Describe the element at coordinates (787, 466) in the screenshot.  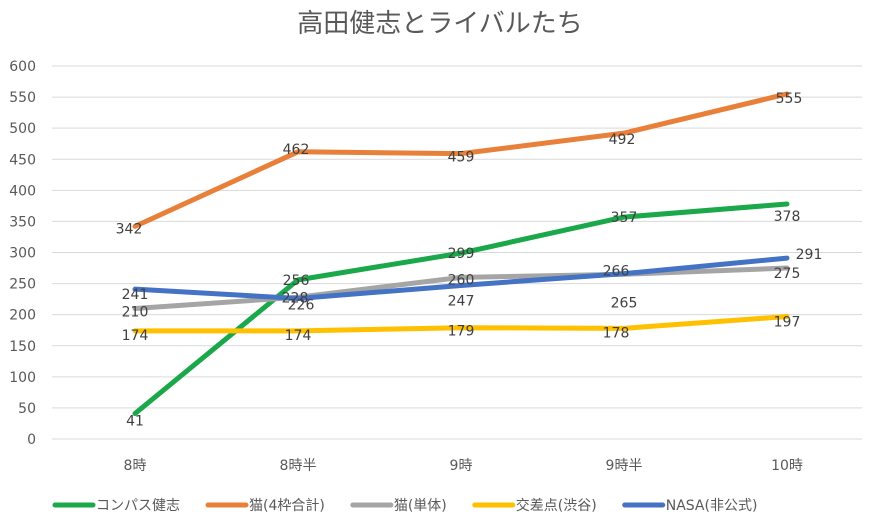
I see `x-tick-label: 10時` at that location.